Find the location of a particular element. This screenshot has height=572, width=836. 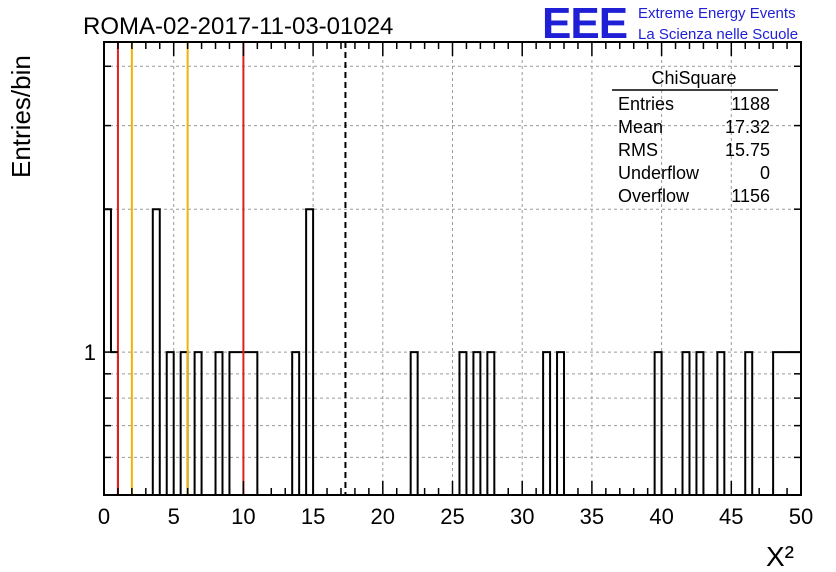

y-axis-label: Entries/bin is located at coordinates (21, 116).